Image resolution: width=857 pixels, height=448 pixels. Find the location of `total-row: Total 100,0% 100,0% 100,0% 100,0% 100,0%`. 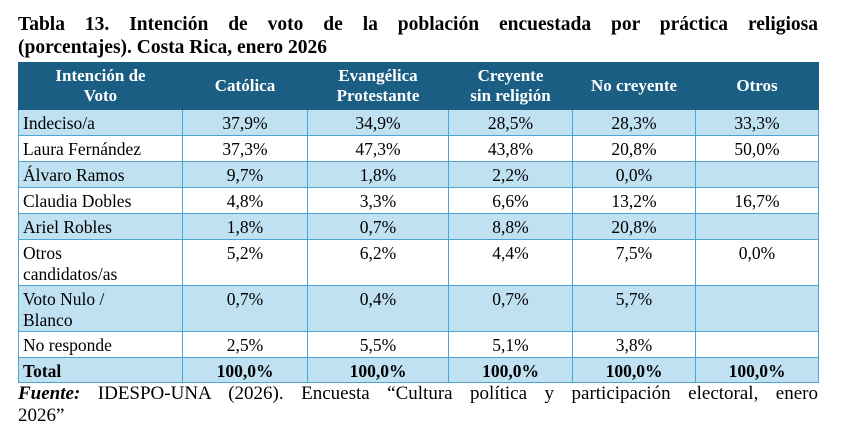

total-row: Total 100,0% 100,0% 100,0% 100,0% 100,0% is located at coordinates (418, 370).